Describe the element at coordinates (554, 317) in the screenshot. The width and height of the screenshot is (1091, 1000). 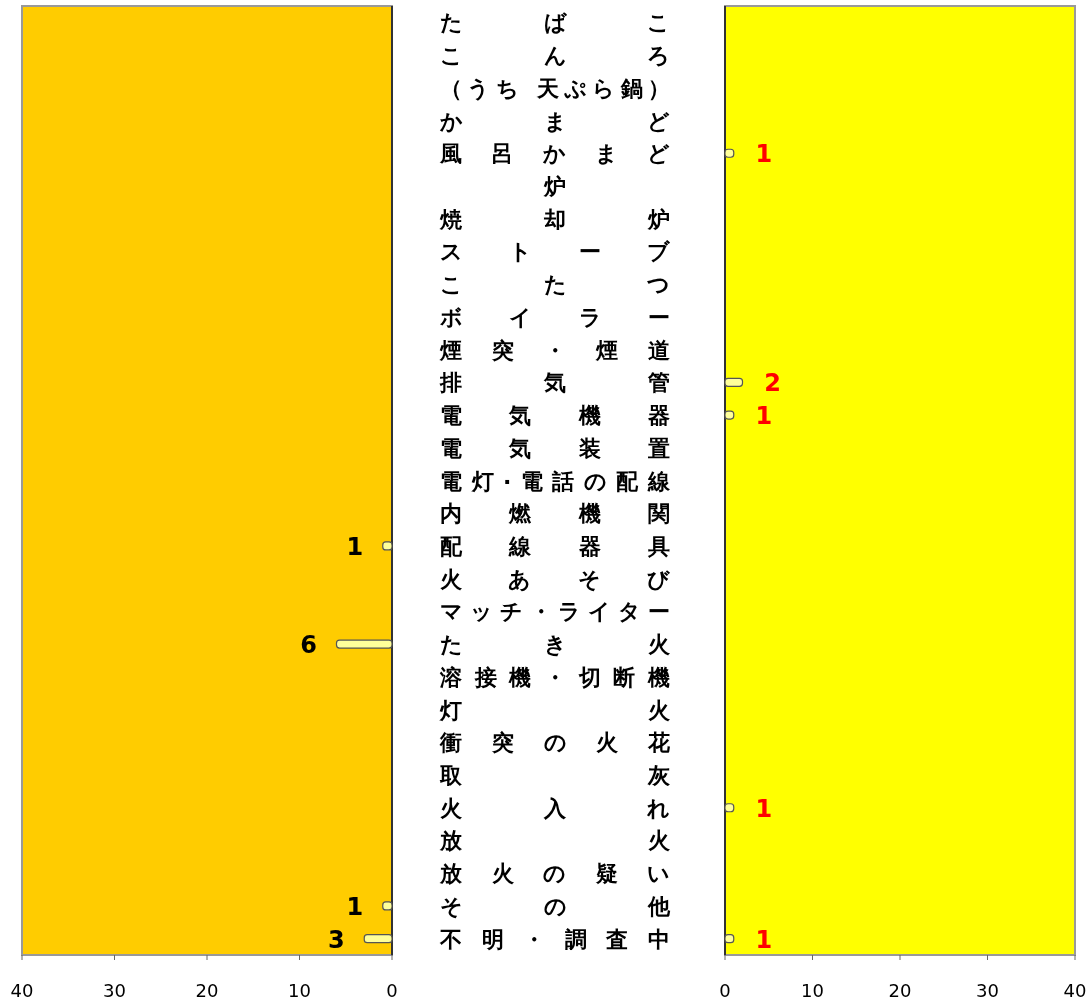
I see `y-tick-label: ボイラー` at that location.